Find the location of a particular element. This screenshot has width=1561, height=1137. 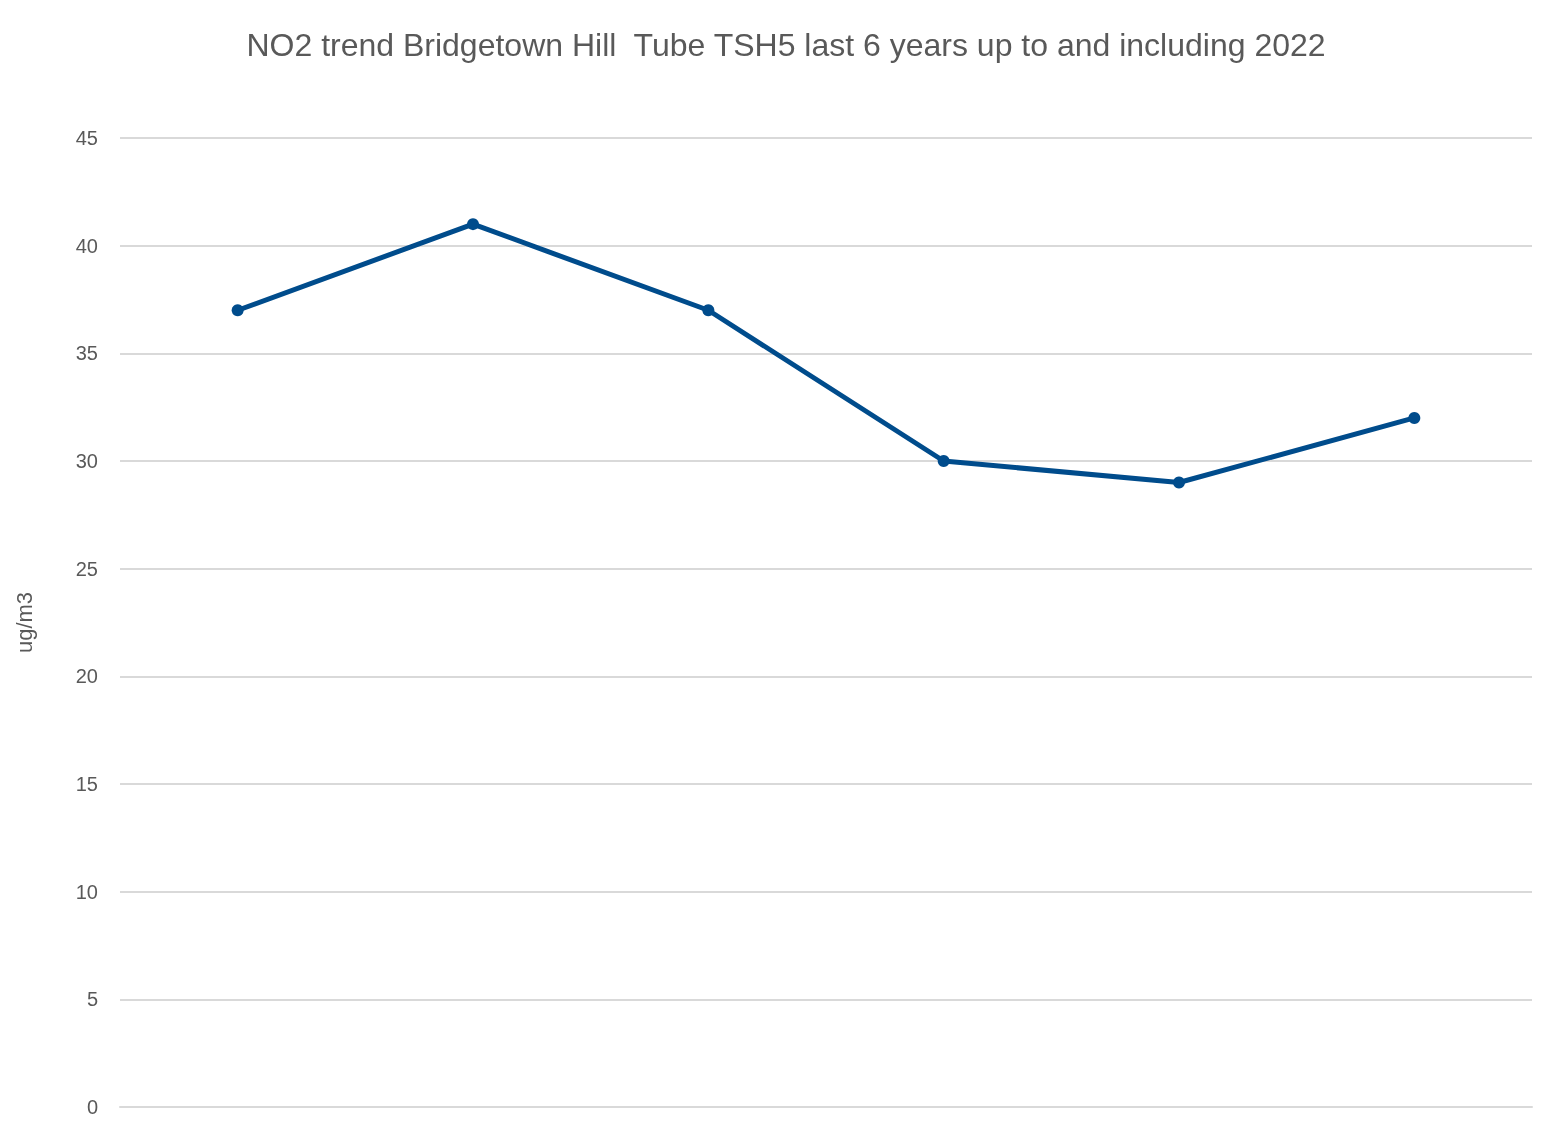

y-tick-label: 45 is located at coordinates (86, 138).